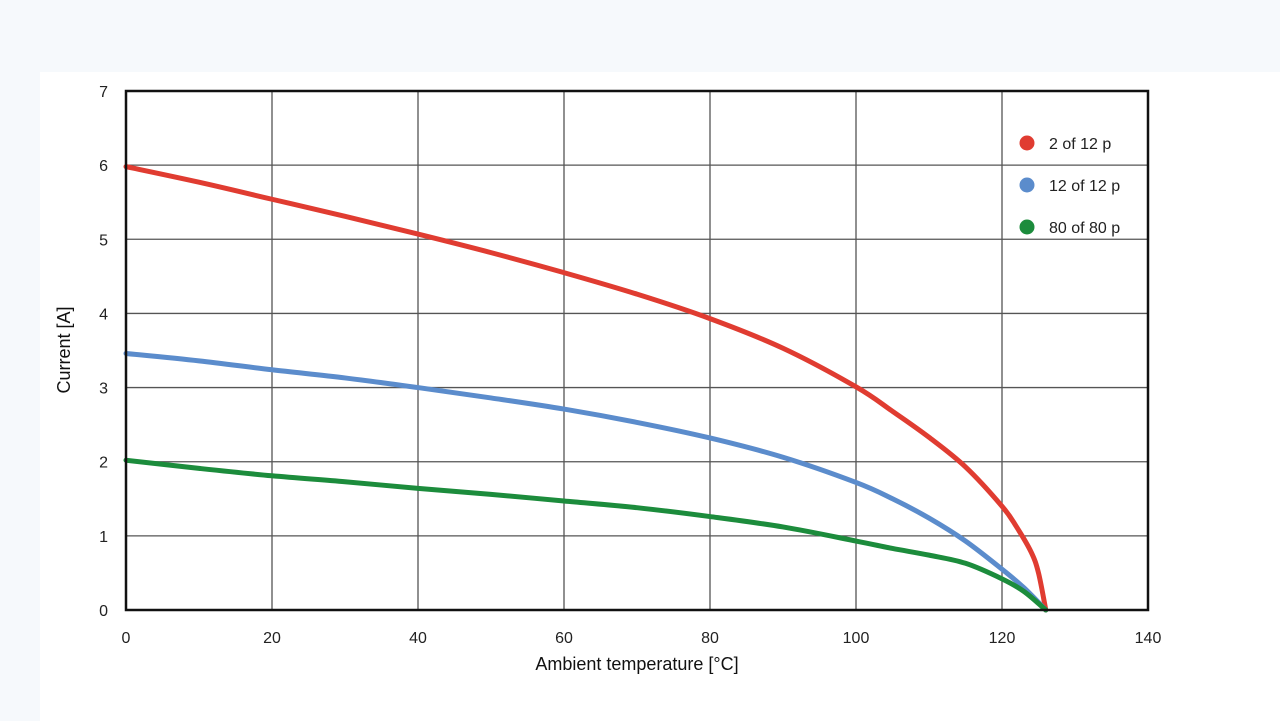  What do you see at coordinates (418, 638) in the screenshot?
I see `x-tick-label: 40` at bounding box center [418, 638].